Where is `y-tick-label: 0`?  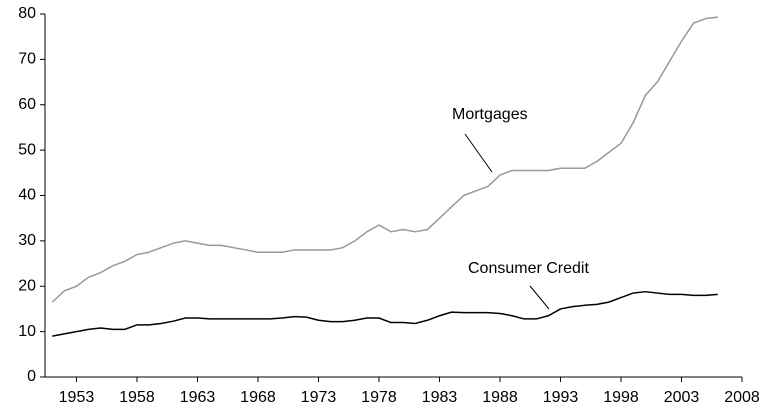 y-tick-label: 0 is located at coordinates (31, 376).